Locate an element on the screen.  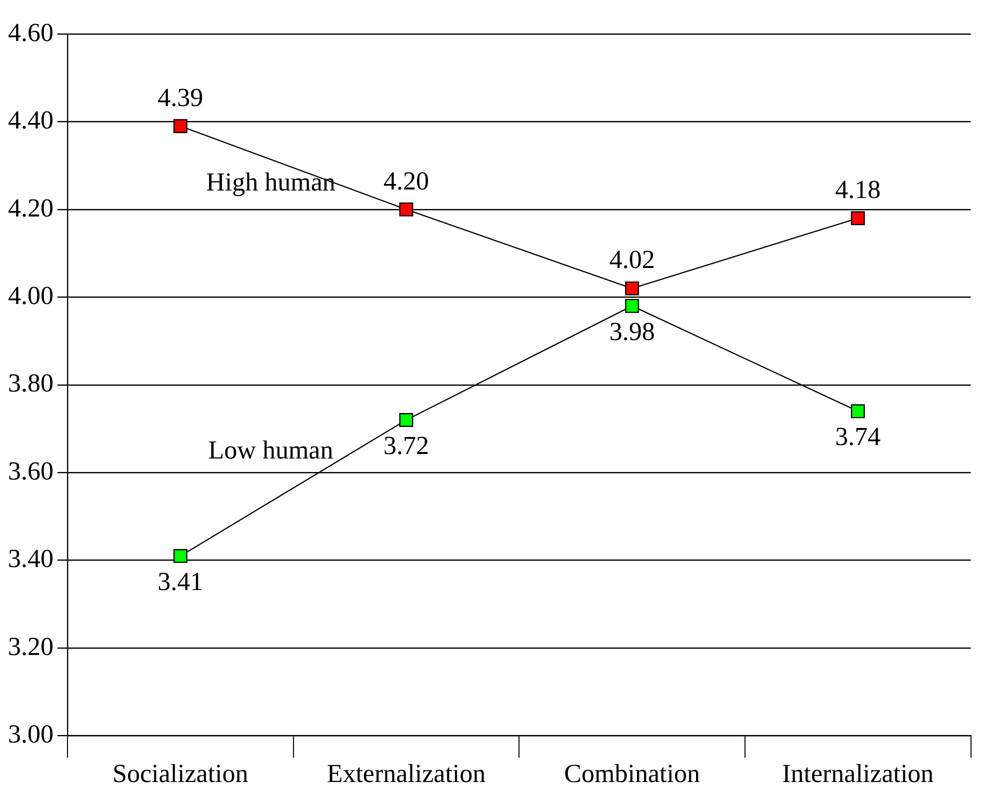
data-label: 3.74 is located at coordinates (858, 437).